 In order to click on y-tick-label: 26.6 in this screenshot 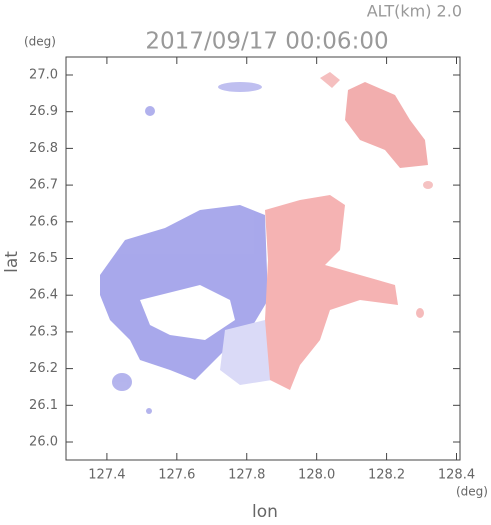, I will do `click(43, 221)`.